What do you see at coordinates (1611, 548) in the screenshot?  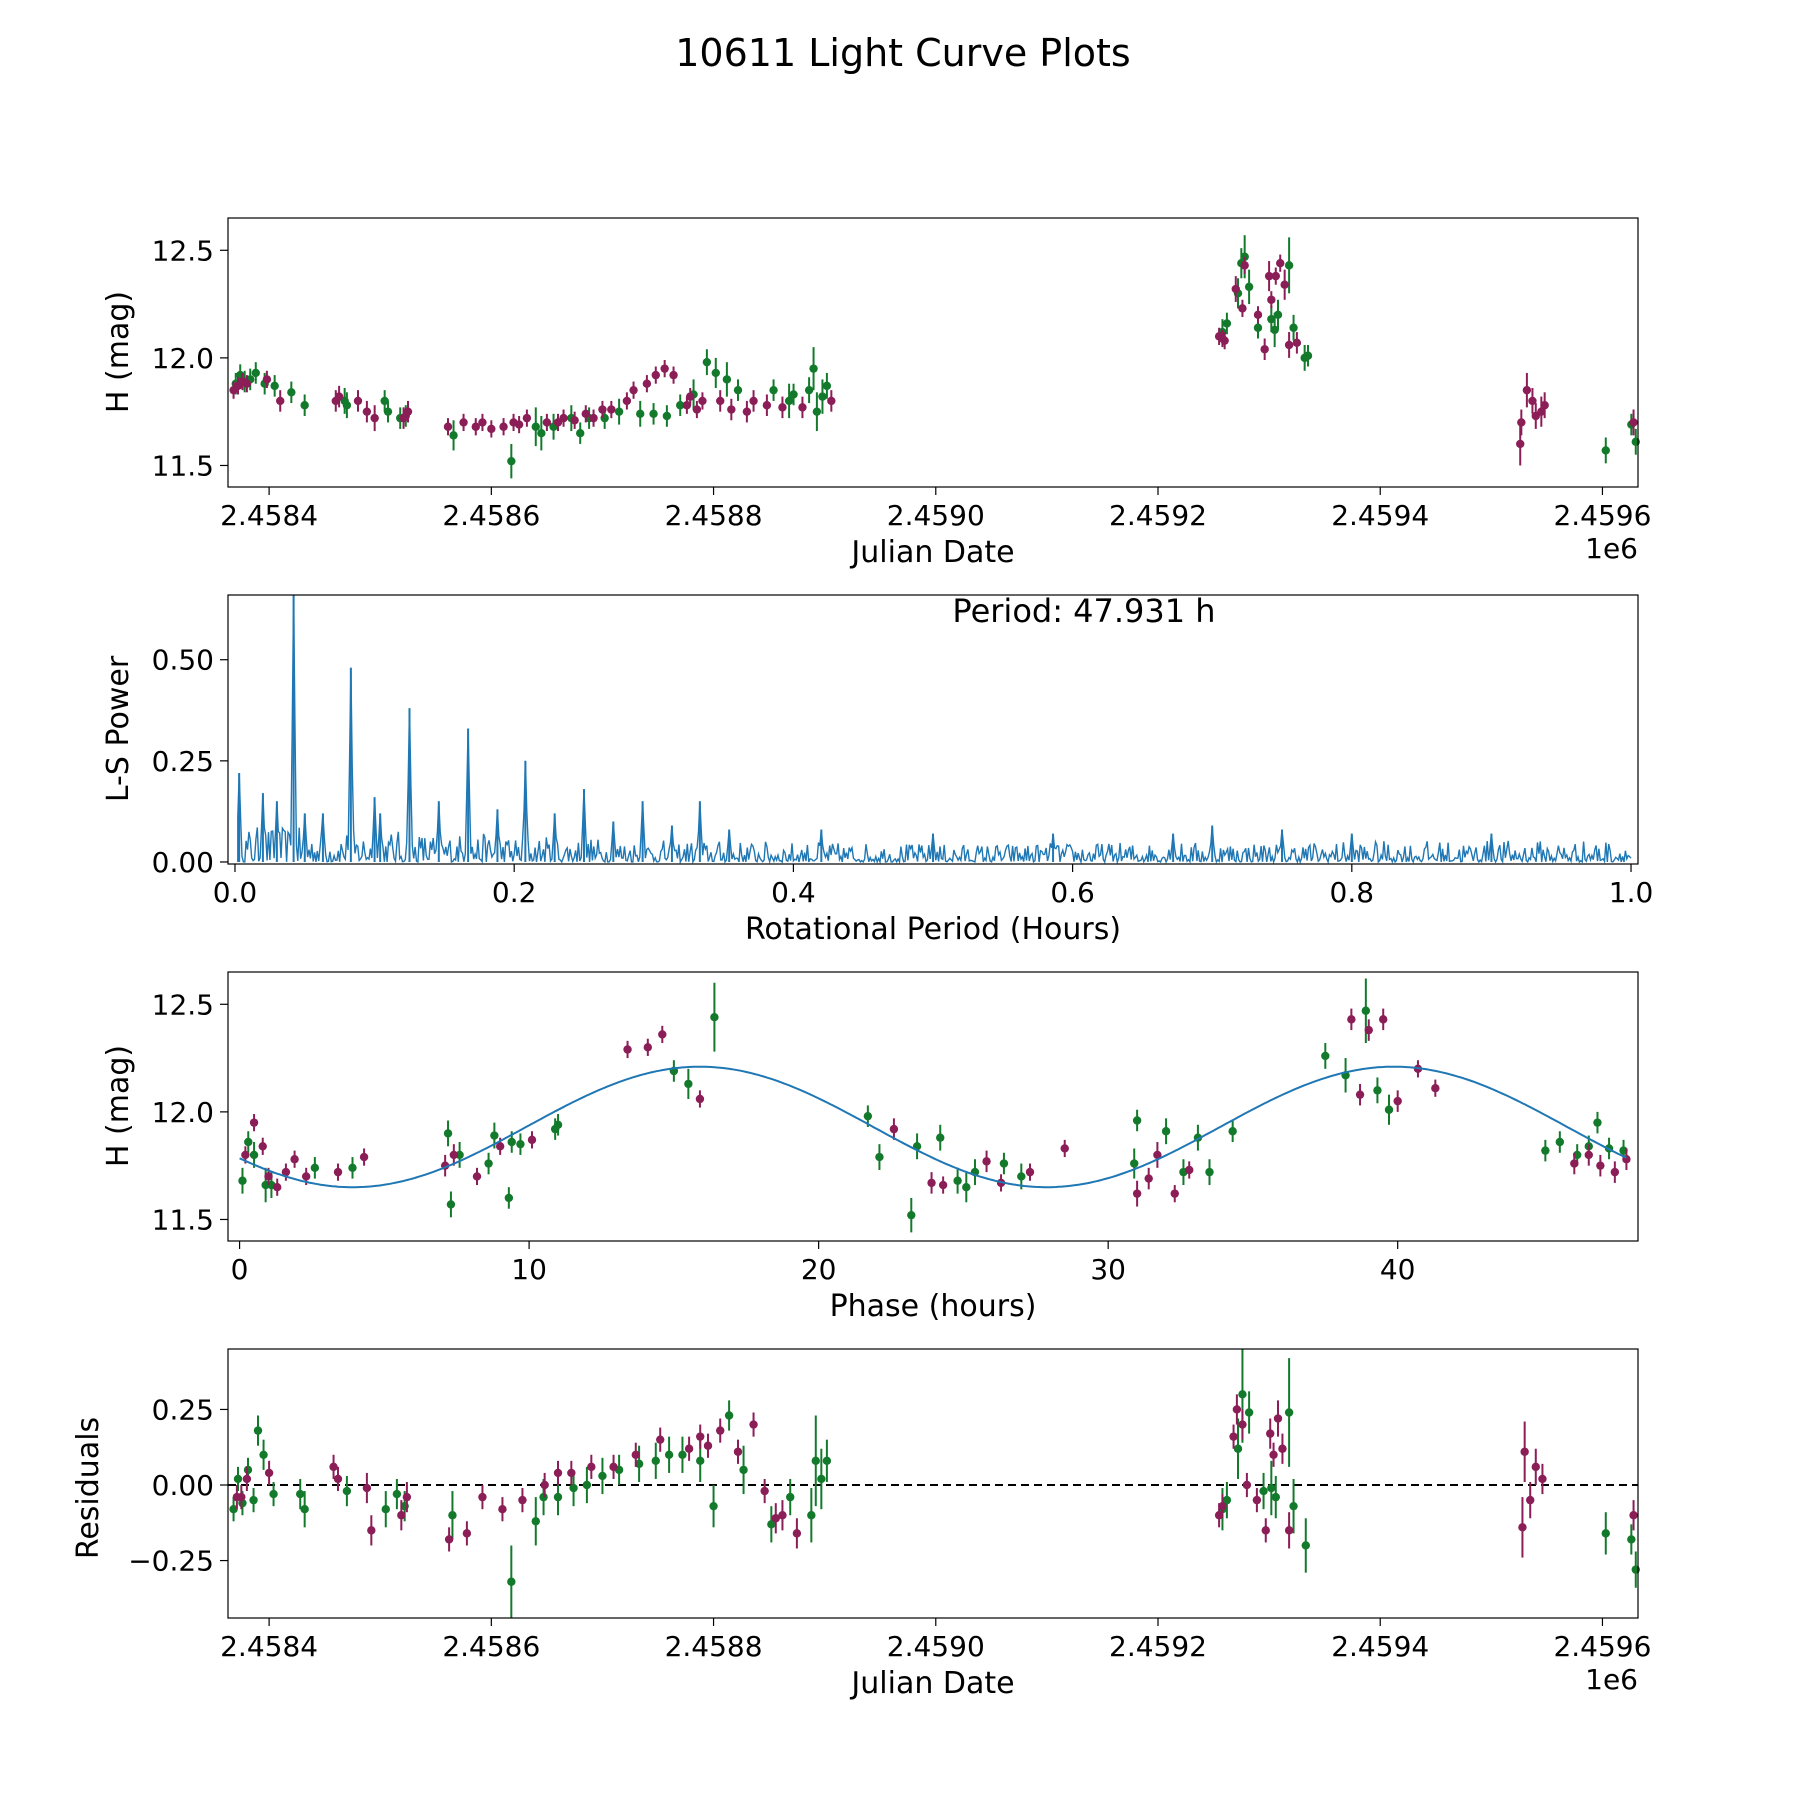 I see `light-curve-offset-text: 1e6` at bounding box center [1611, 548].